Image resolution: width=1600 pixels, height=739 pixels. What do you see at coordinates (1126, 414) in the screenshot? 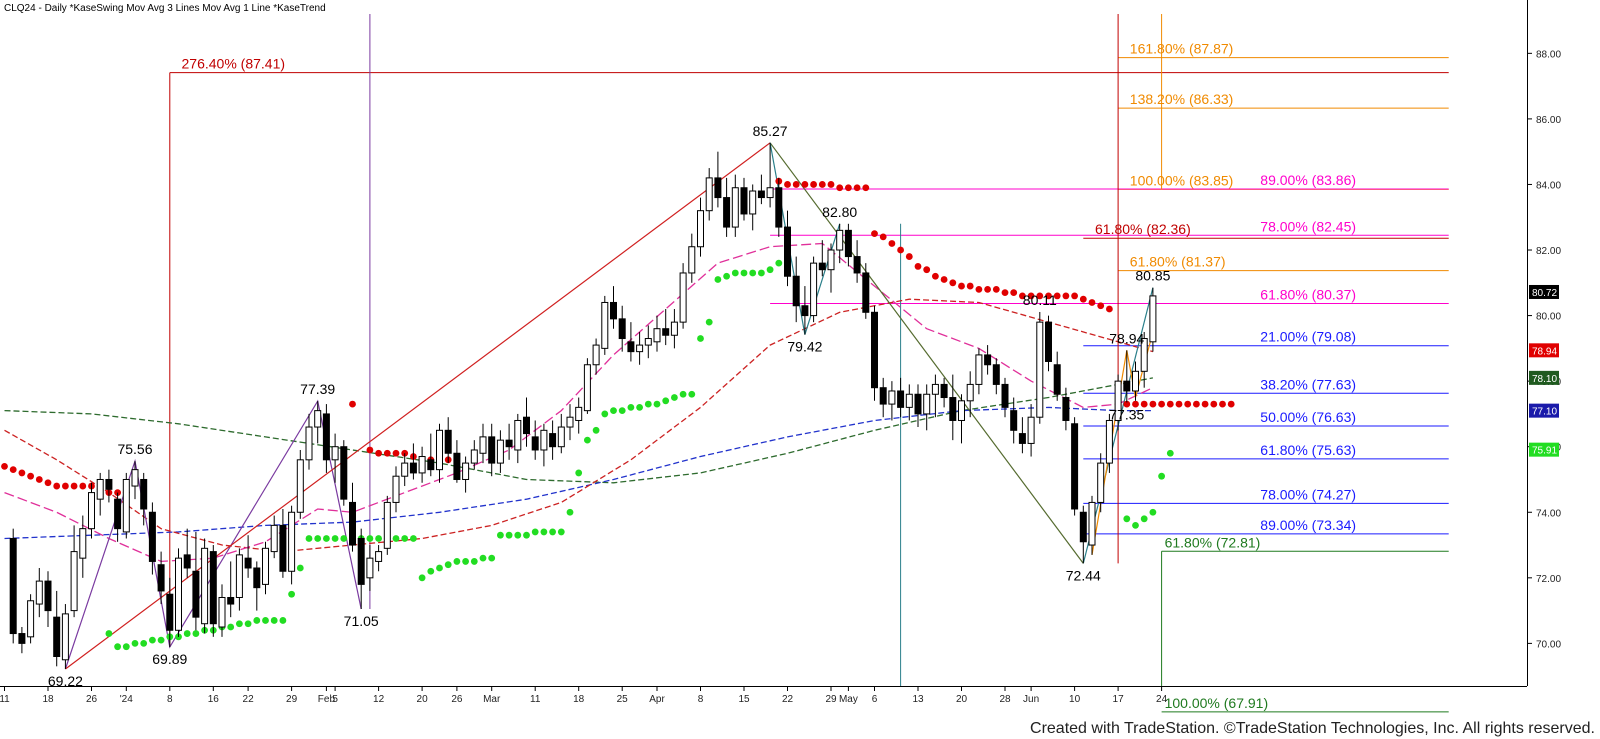
I see `swing-value-label: 77.35` at bounding box center [1126, 414].